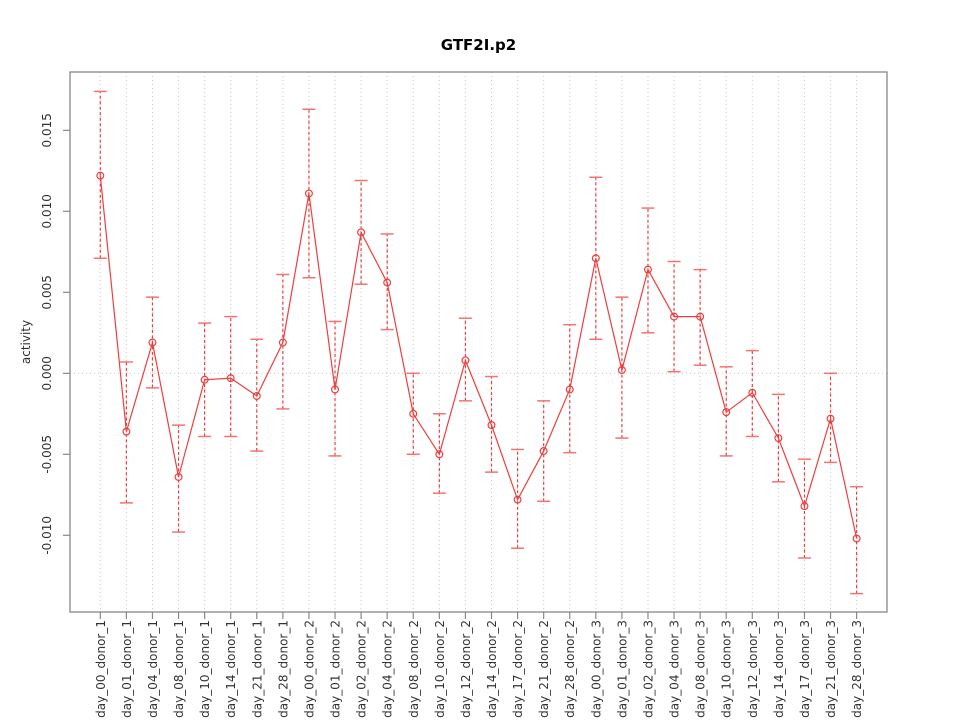 This screenshot has height=720, width=960. What do you see at coordinates (466, 669) in the screenshot?
I see `x-tick-label: day_12_donor_2` at bounding box center [466, 669].